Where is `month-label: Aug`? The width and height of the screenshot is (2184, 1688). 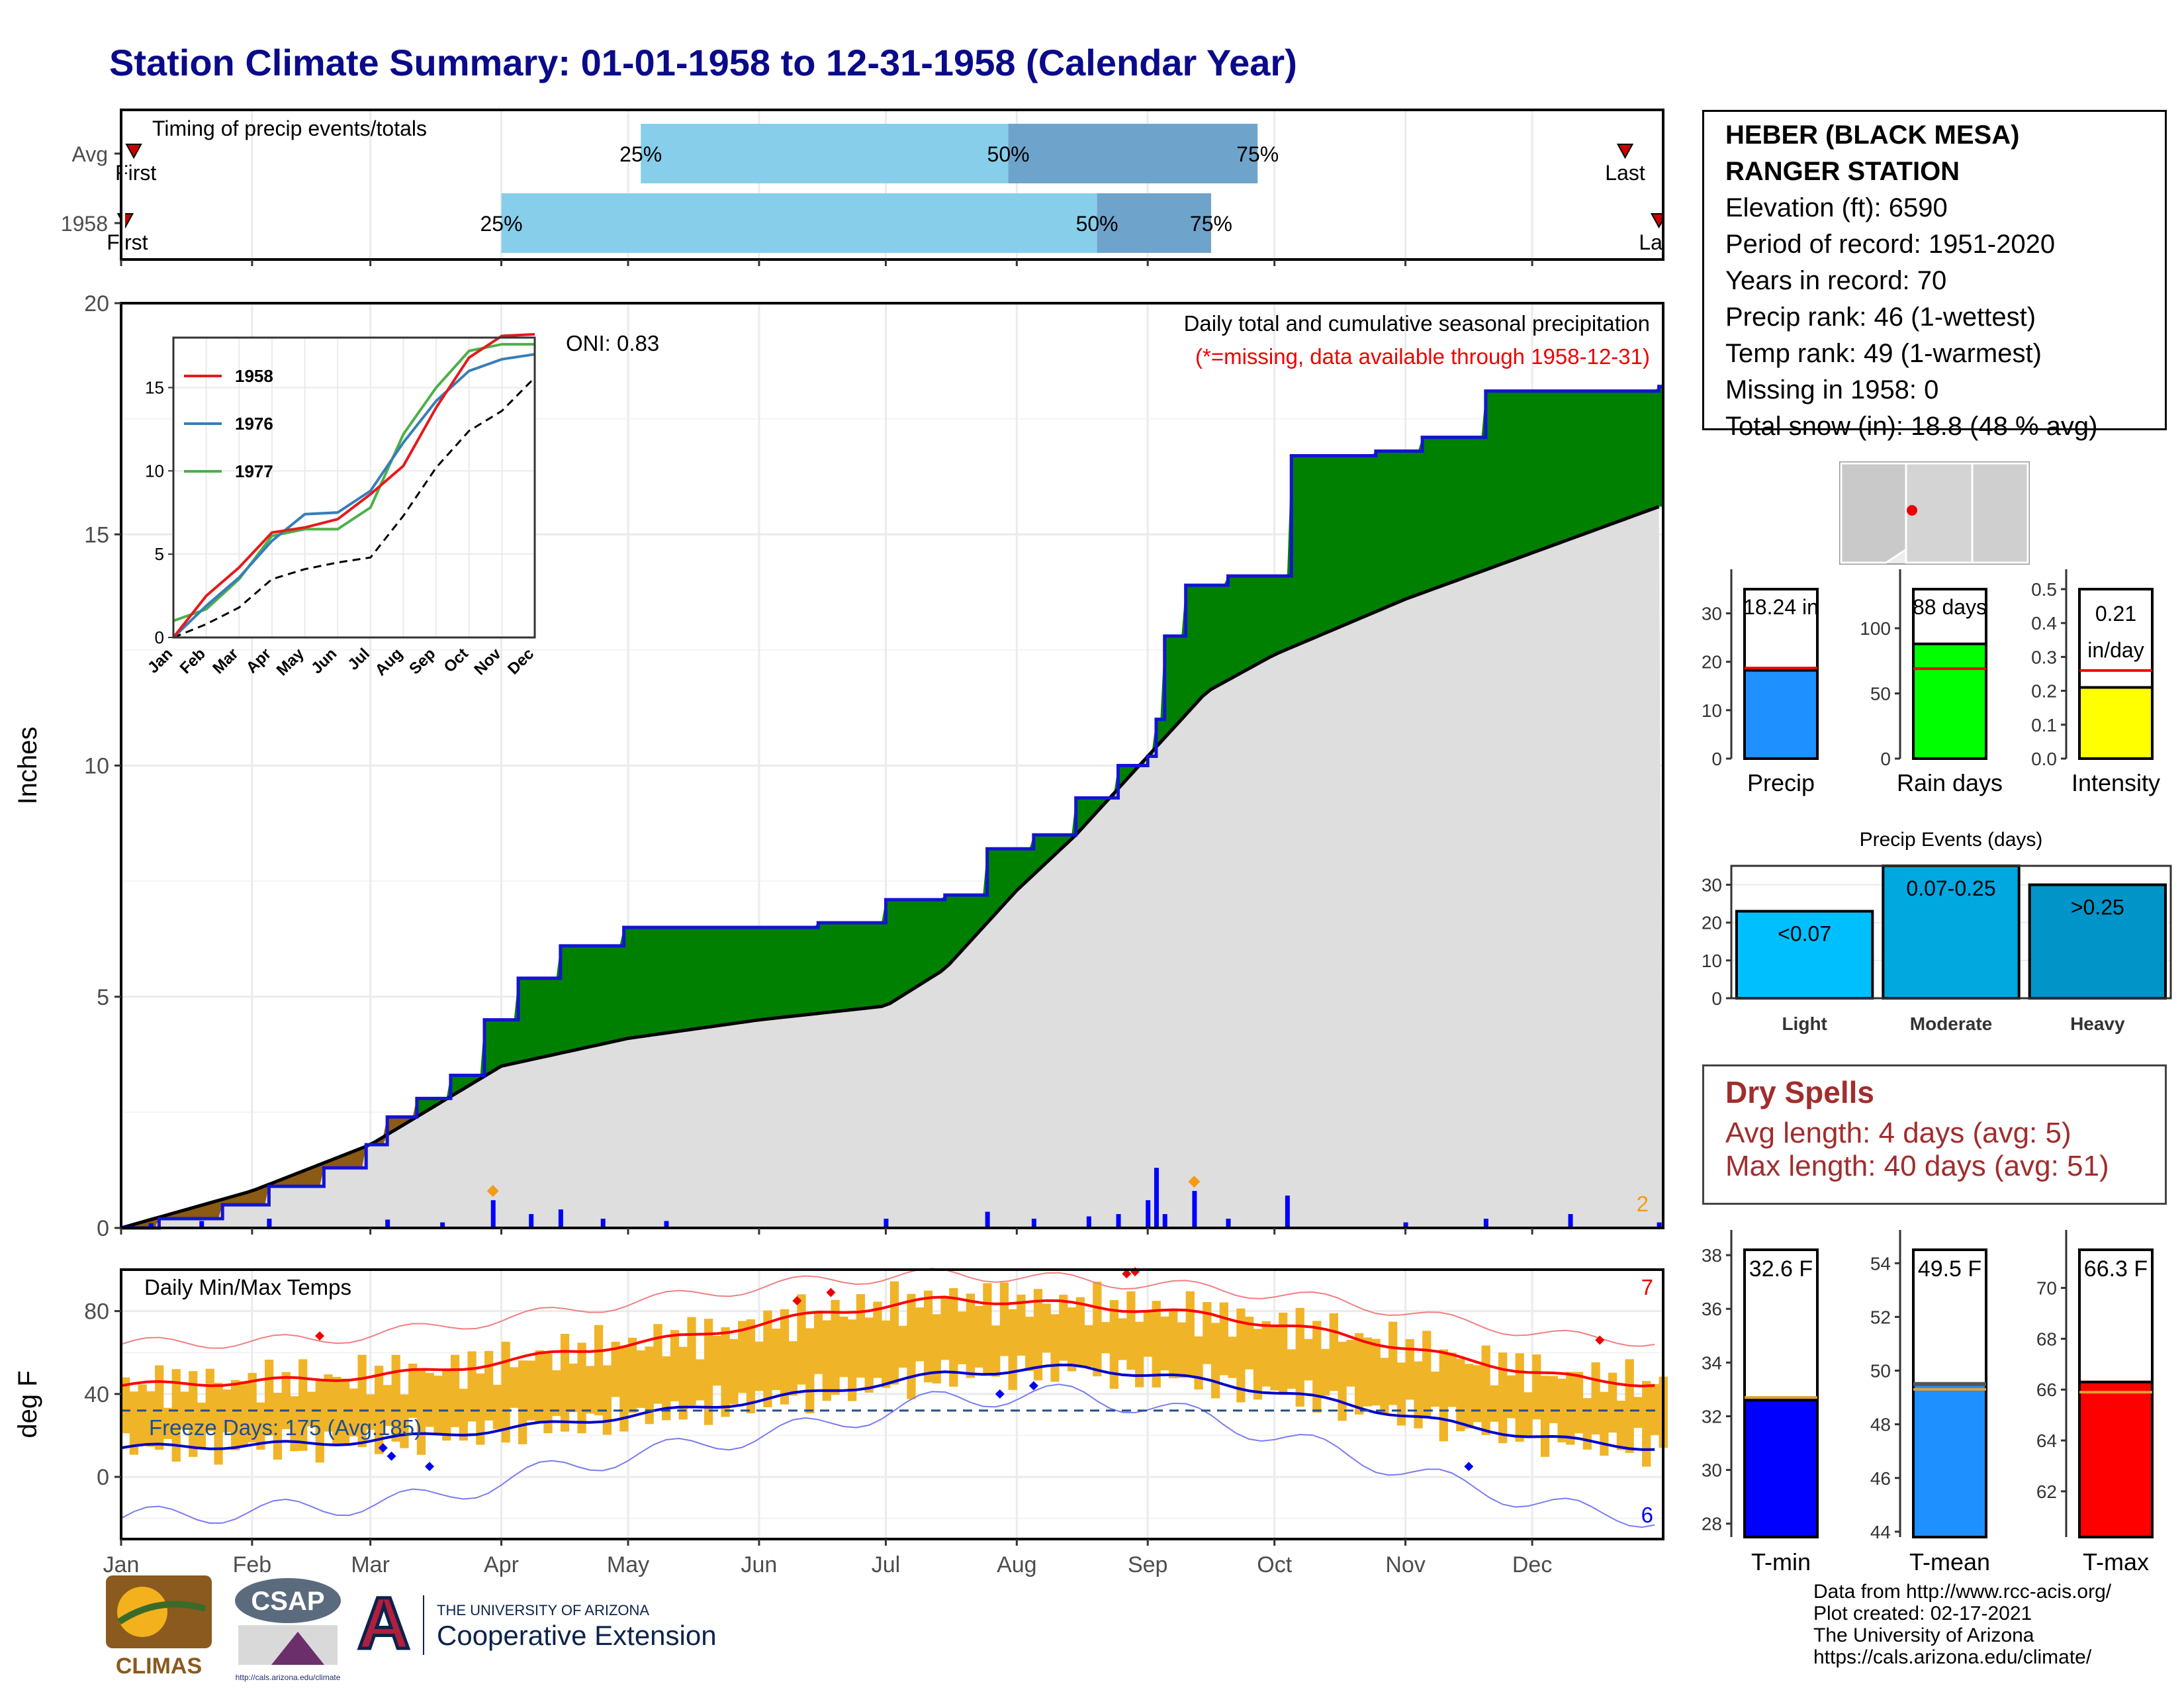 month-label: Aug is located at coordinates (1017, 1564).